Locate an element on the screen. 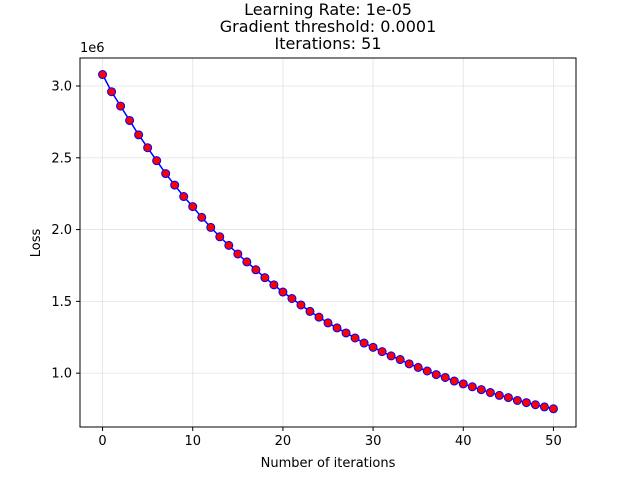  x-tick-label: 10 is located at coordinates (192, 441).